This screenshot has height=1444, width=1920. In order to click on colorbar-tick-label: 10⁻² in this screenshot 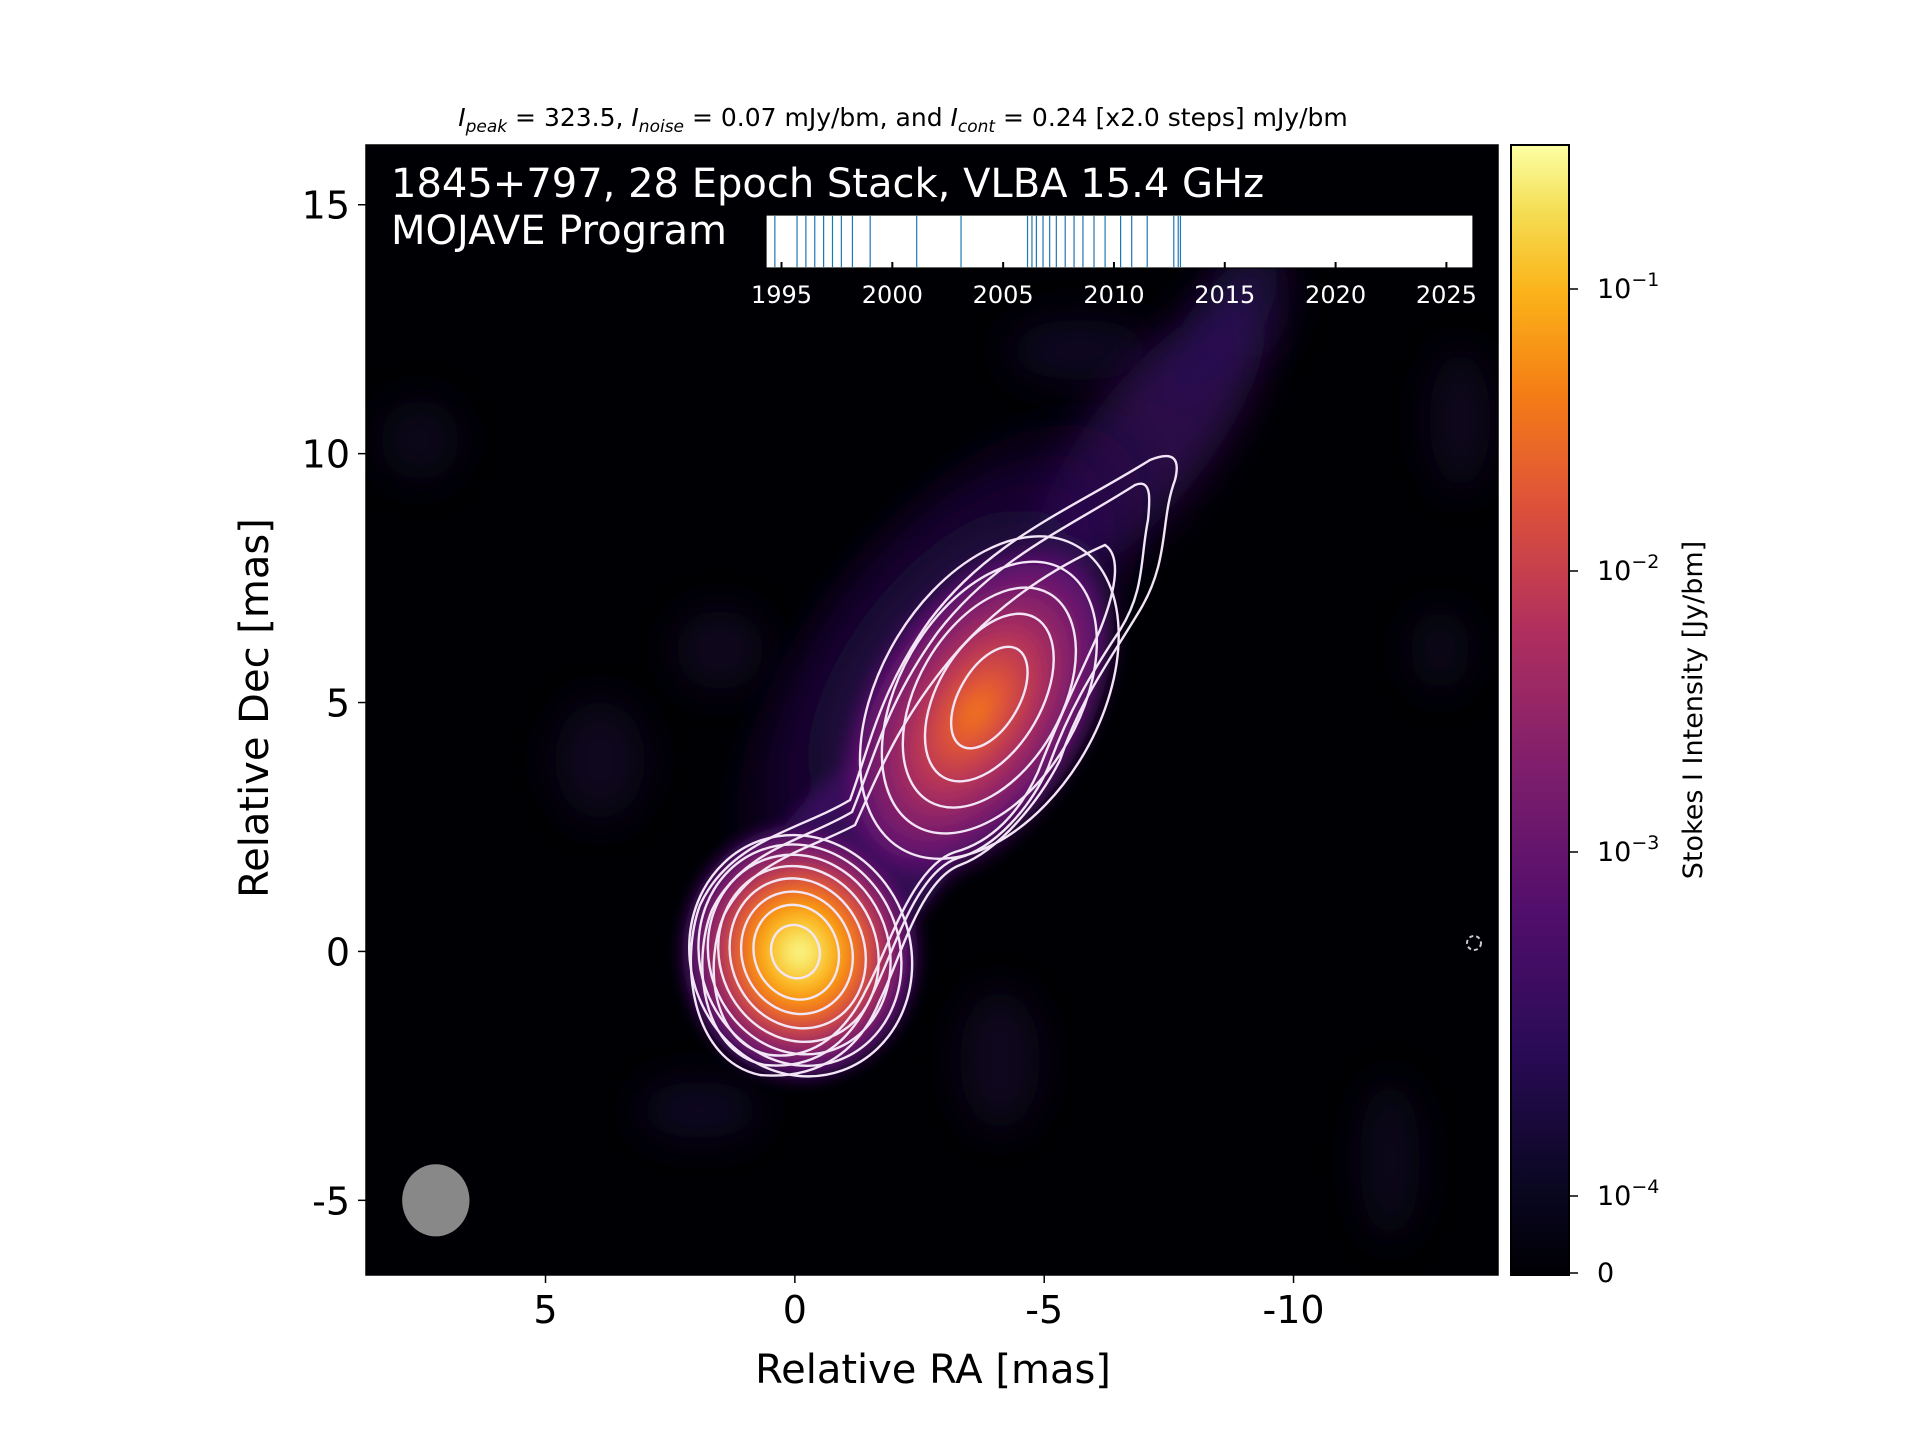, I will do `click(1628, 569)`.